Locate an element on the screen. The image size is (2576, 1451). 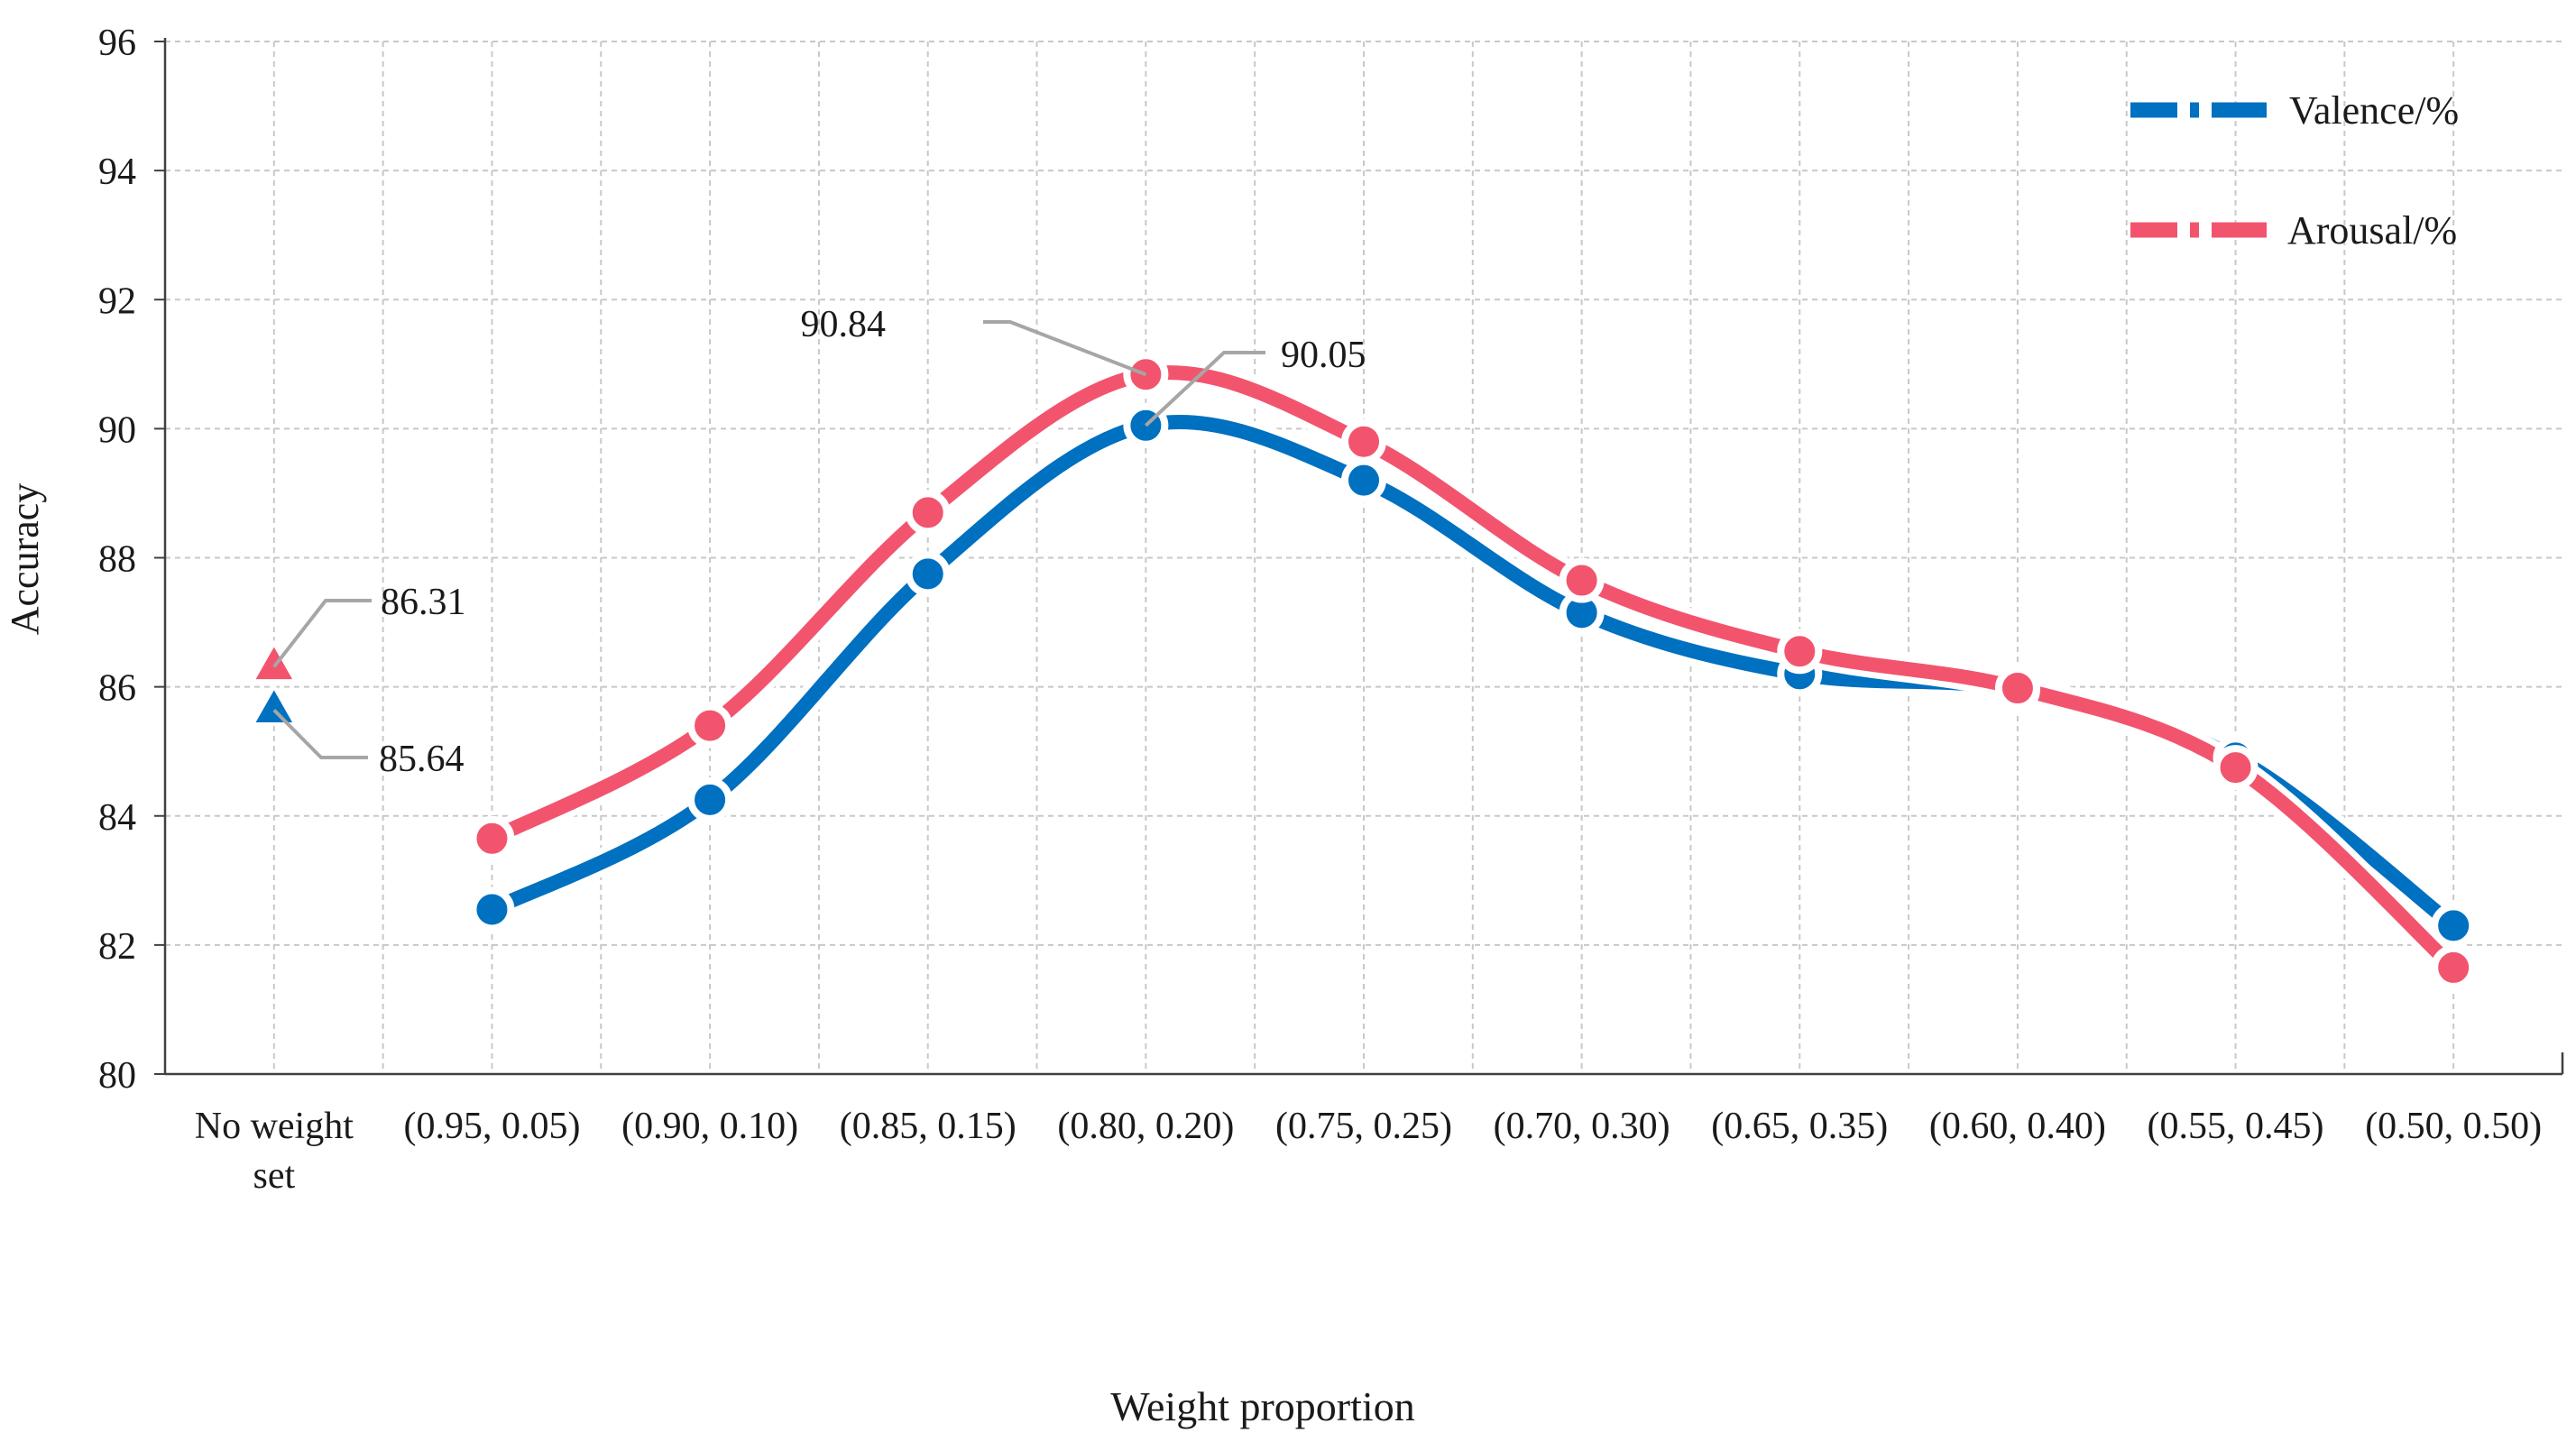
y-tick-label: 86 is located at coordinates (117, 689).